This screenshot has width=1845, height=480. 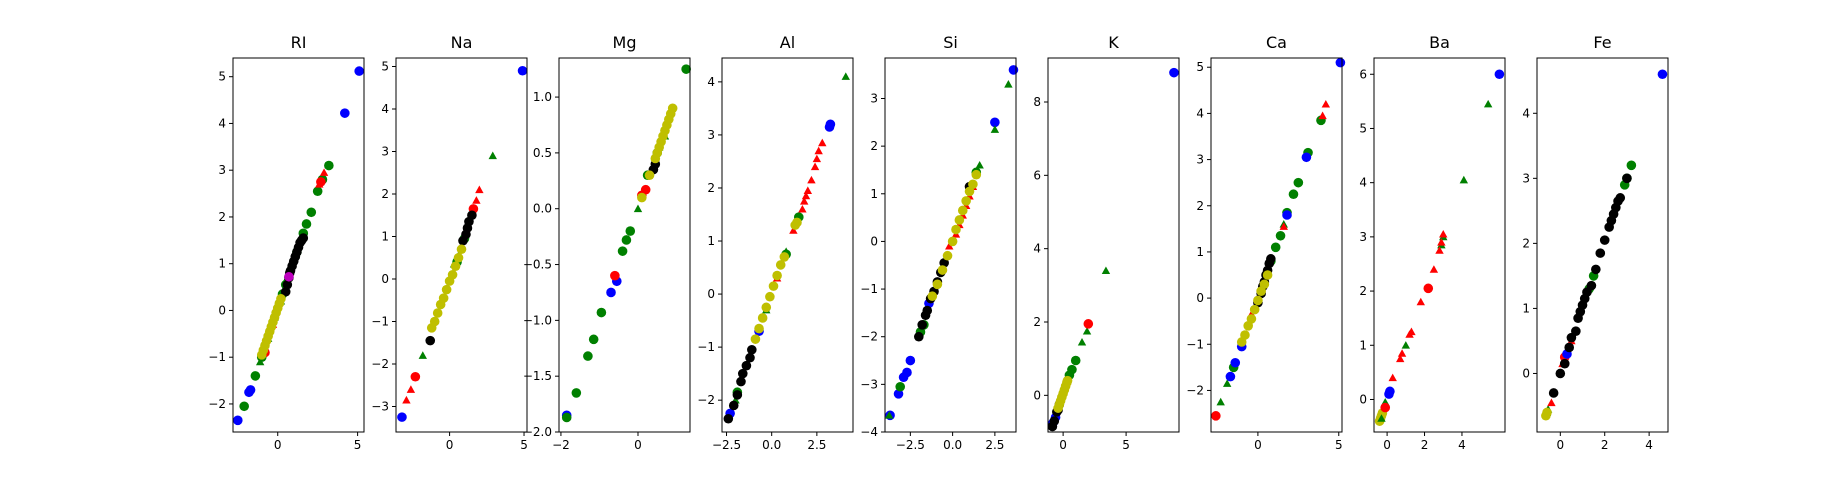 I want to click on y-tick-label: 0.0, so click(x=542, y=209).